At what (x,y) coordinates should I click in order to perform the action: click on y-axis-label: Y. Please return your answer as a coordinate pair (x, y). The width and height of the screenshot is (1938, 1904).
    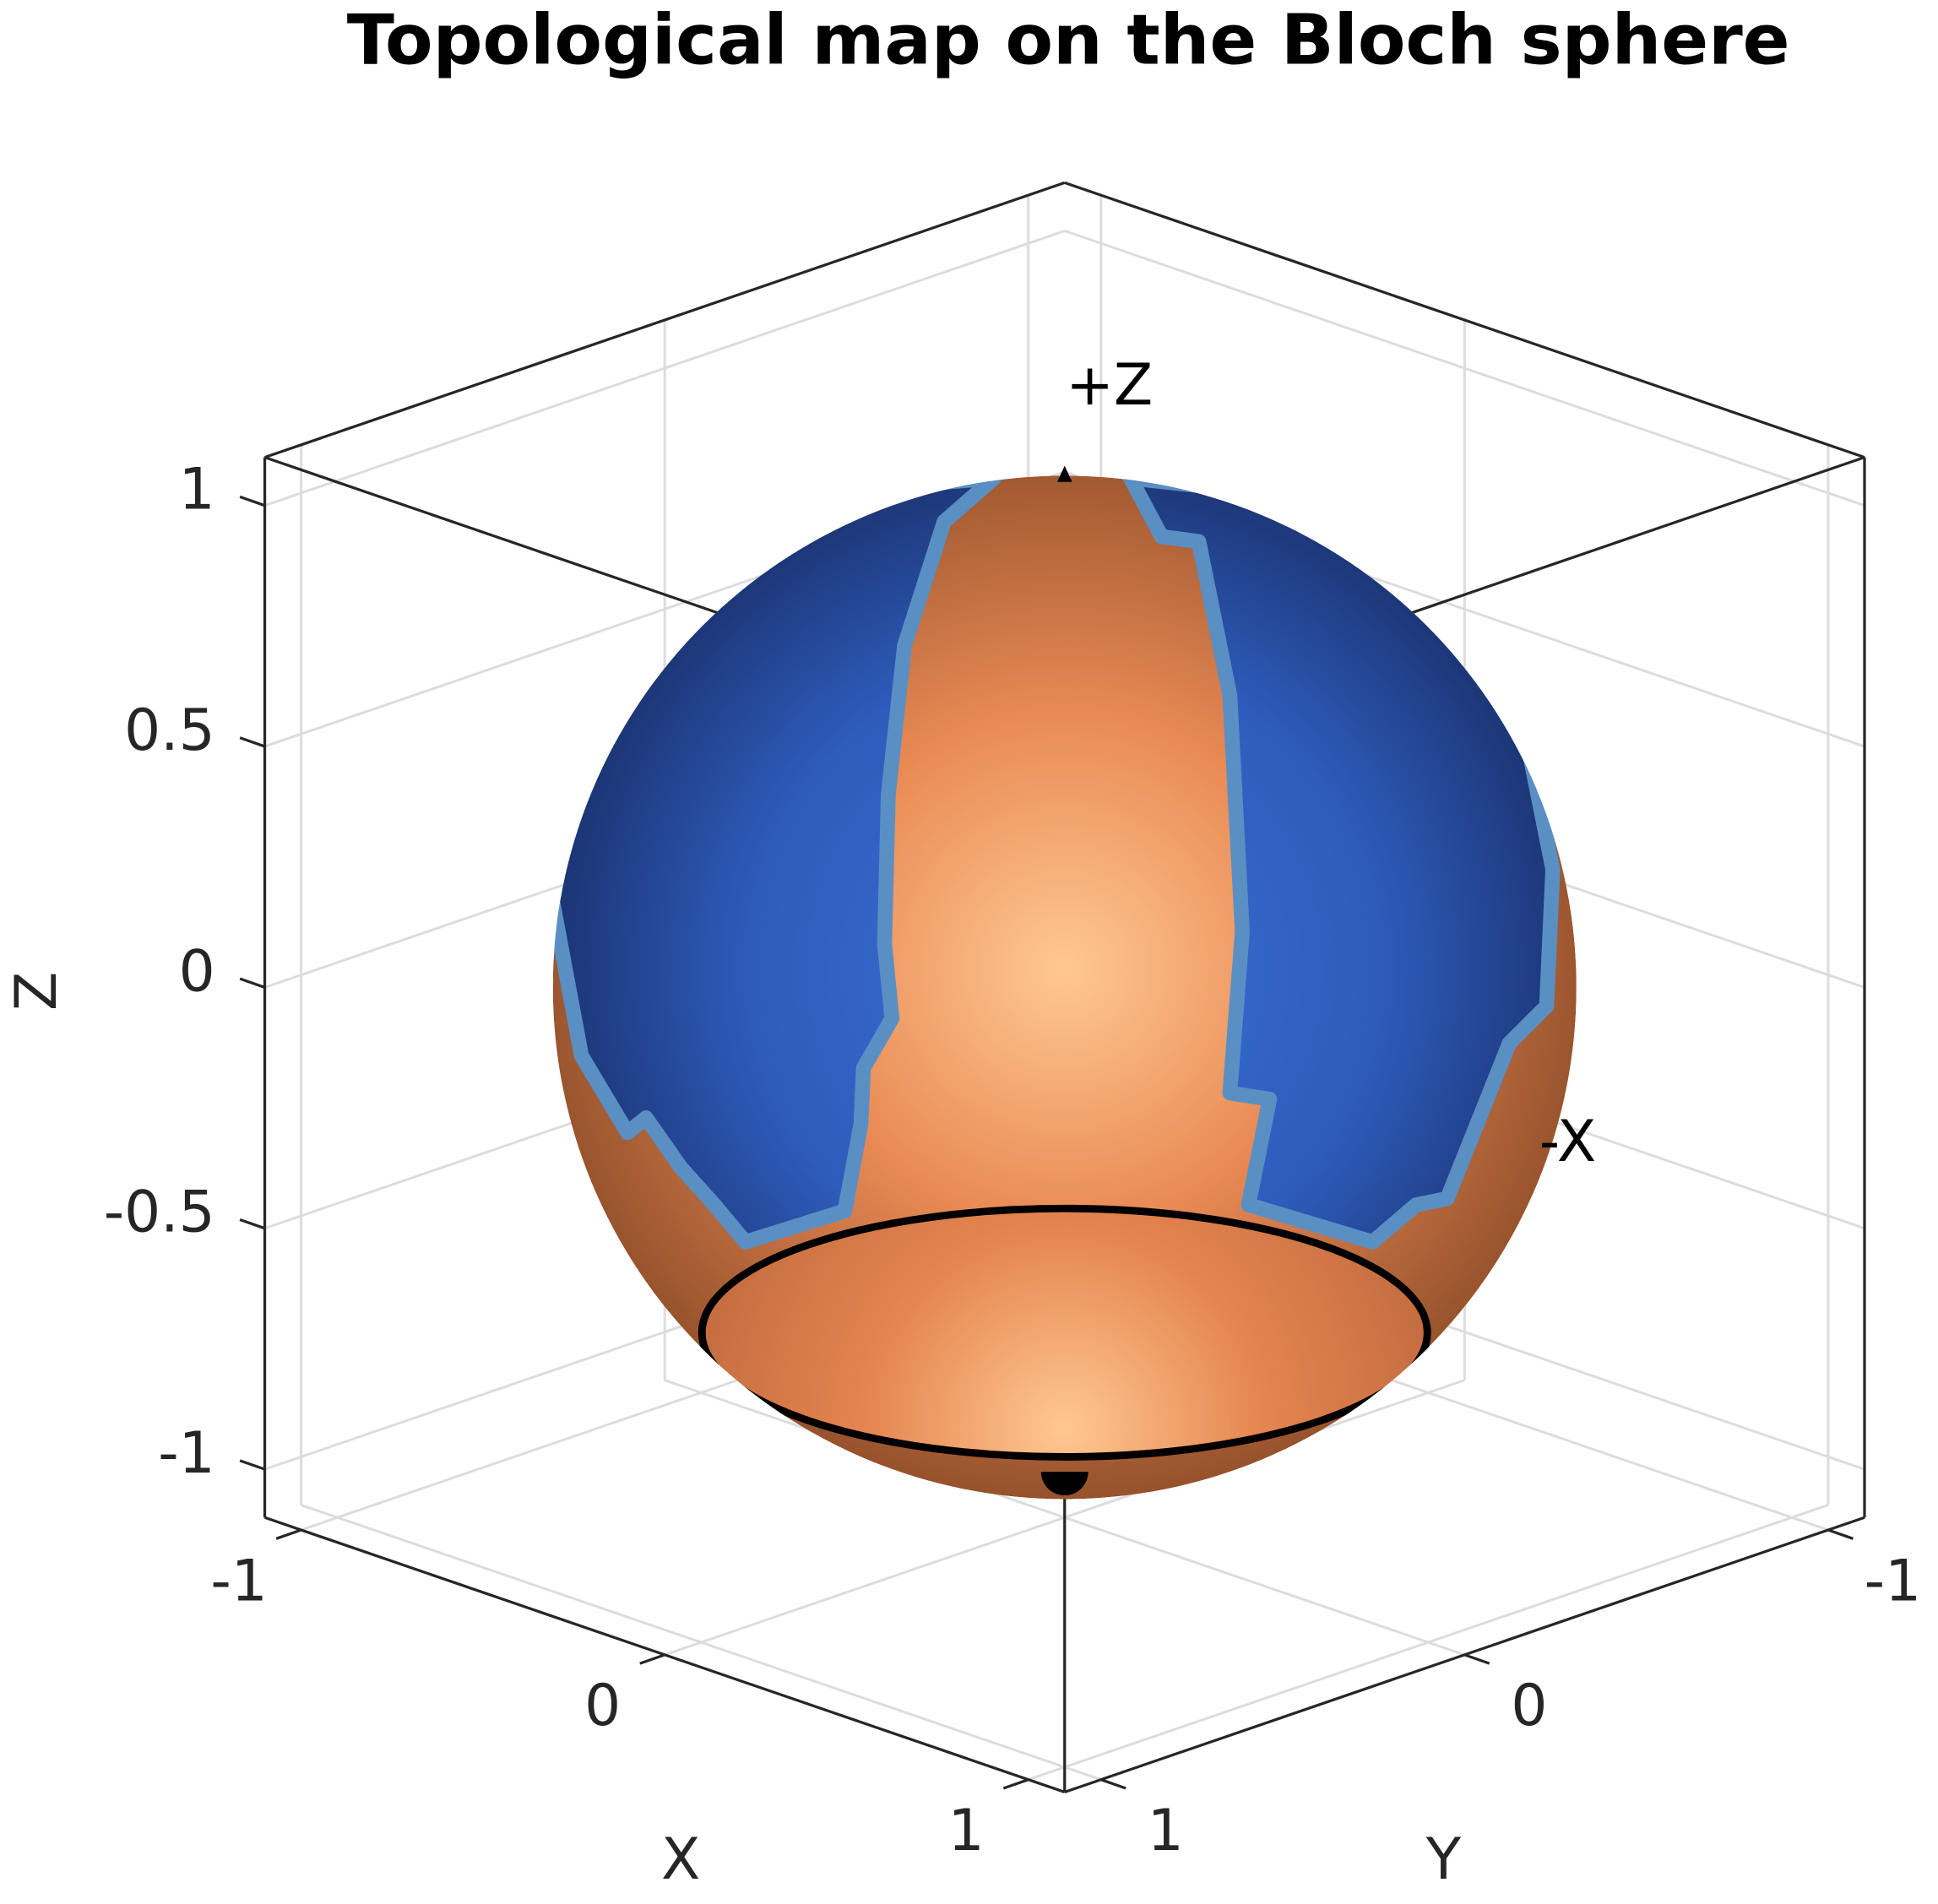
    Looking at the image, I should click on (1443, 1858).